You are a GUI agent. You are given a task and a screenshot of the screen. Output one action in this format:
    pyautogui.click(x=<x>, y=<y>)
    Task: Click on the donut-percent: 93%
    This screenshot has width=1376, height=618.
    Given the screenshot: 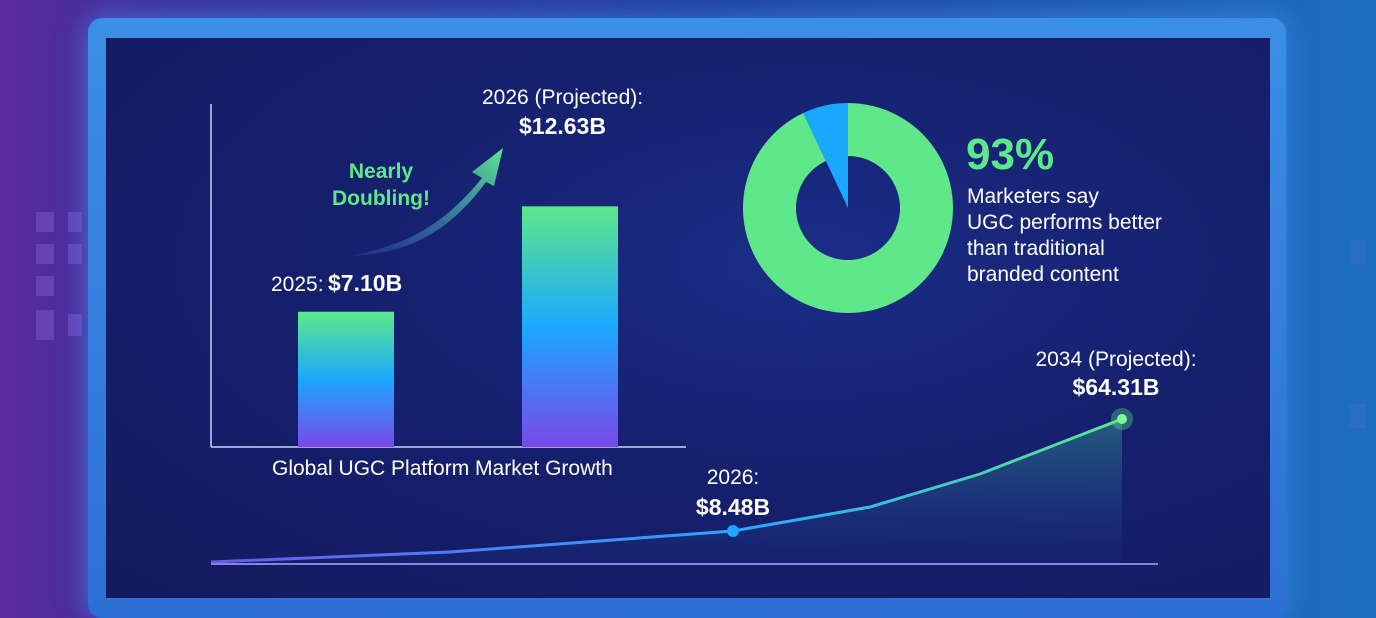 What is the action you would take?
    pyautogui.click(x=1010, y=154)
    